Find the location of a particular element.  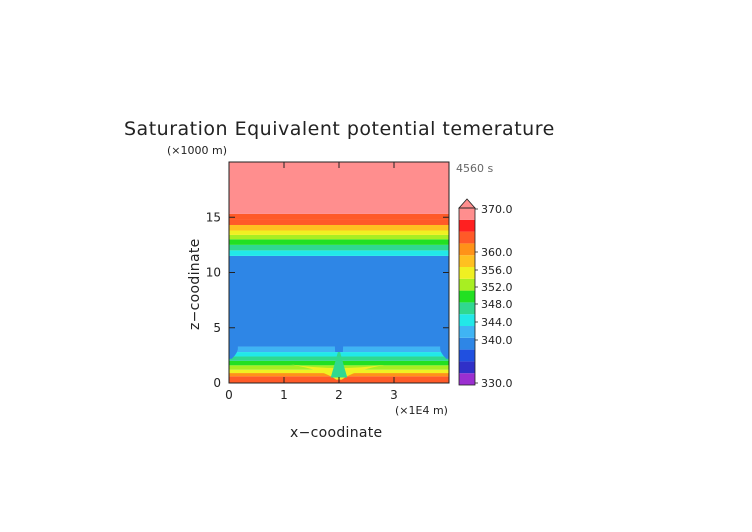

right-blob-dot is located at coordinates (414, 312).